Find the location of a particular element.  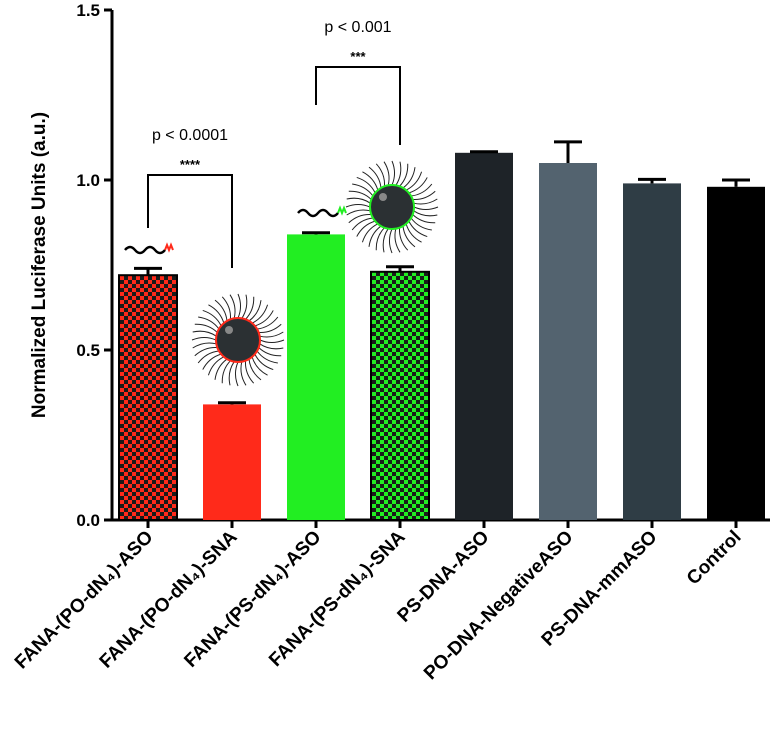

x-tick-label: FANA-(PS-dN₄)-ASO is located at coordinates (252, 599).